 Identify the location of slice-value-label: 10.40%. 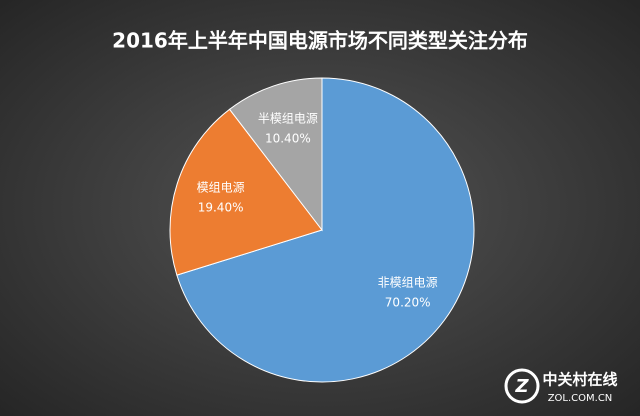
(288, 139).